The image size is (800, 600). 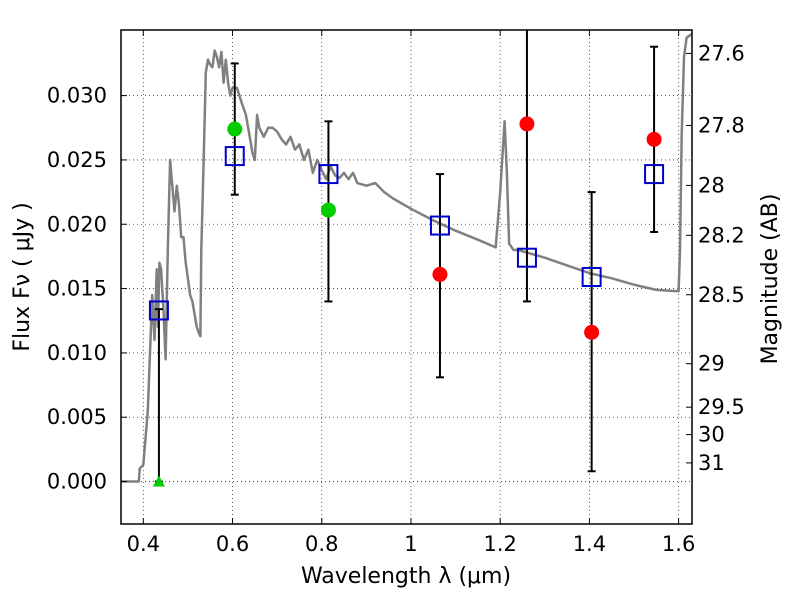 I want to click on y-tick-label: 0.000, so click(x=77, y=482).